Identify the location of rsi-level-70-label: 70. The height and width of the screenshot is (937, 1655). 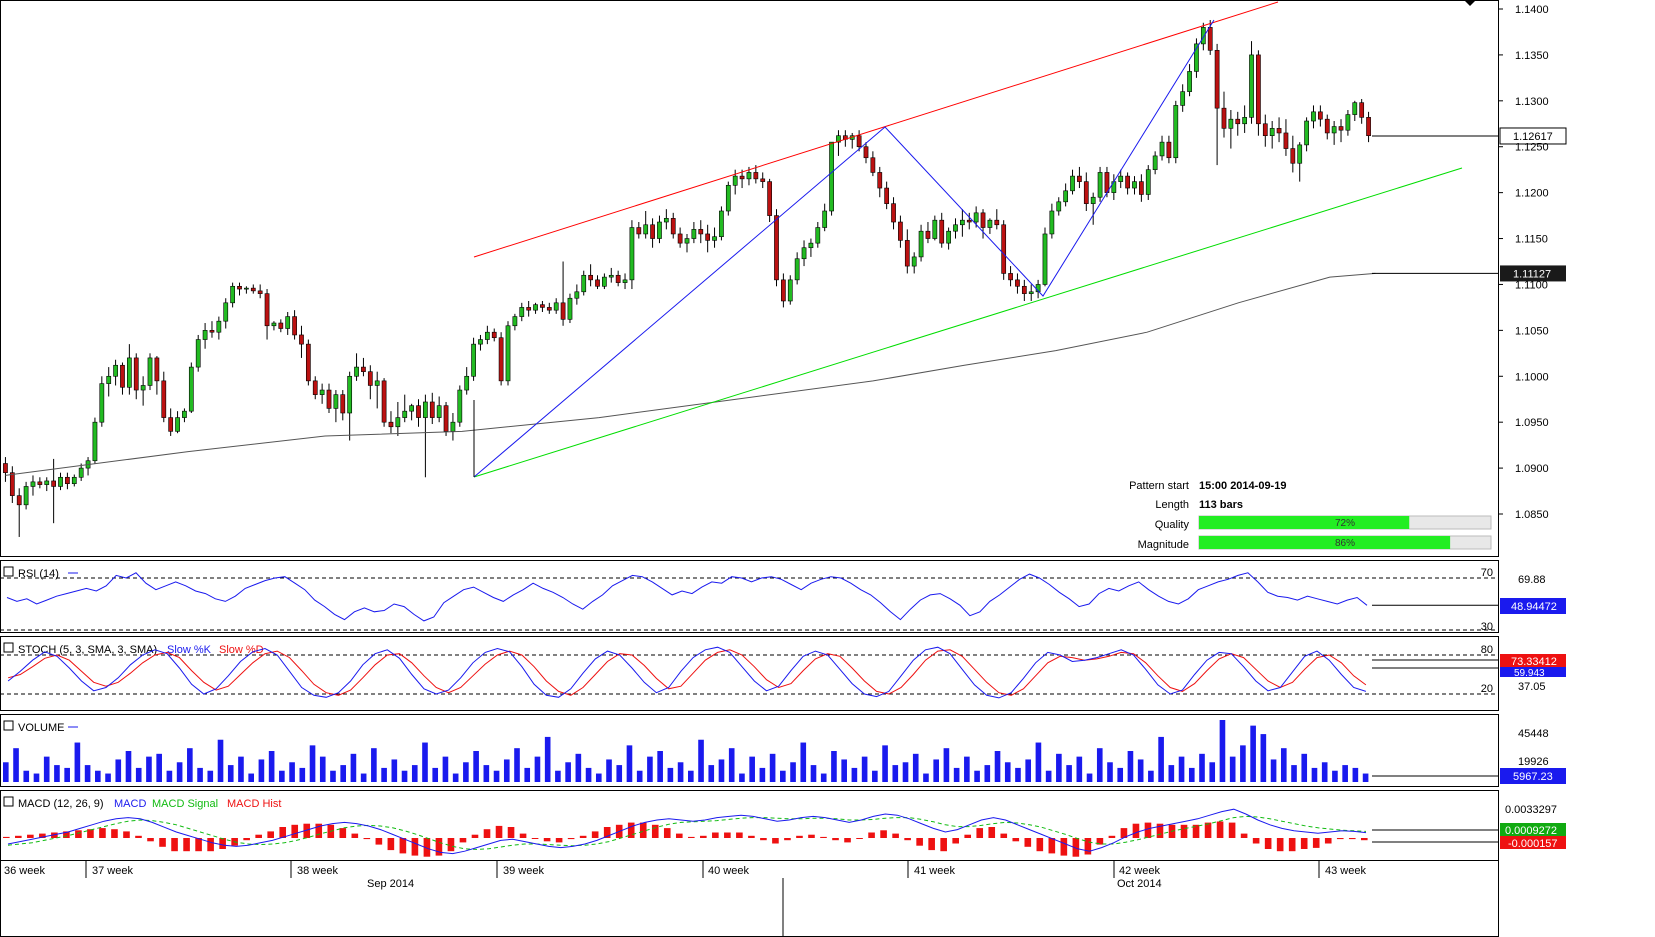
(1487, 573).